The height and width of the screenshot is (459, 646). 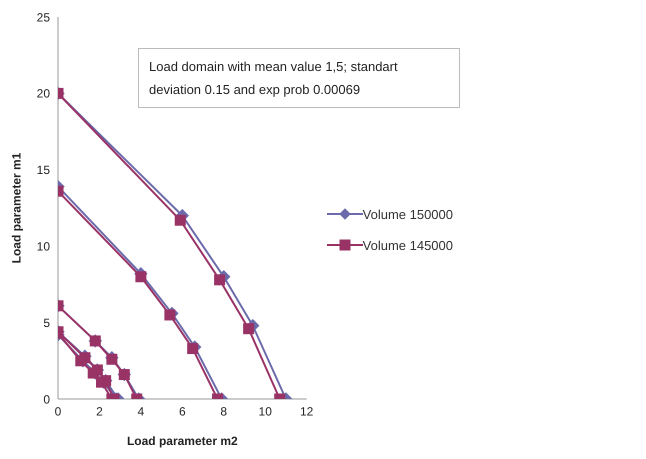 I want to click on y-tick-label: 15, so click(x=43, y=170).